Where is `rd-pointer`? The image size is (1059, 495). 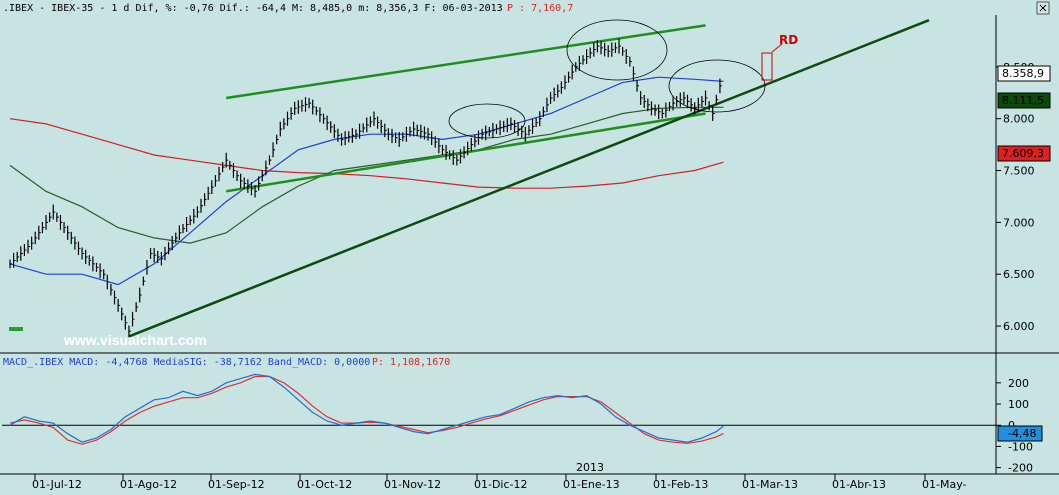 rd-pointer is located at coordinates (777, 48).